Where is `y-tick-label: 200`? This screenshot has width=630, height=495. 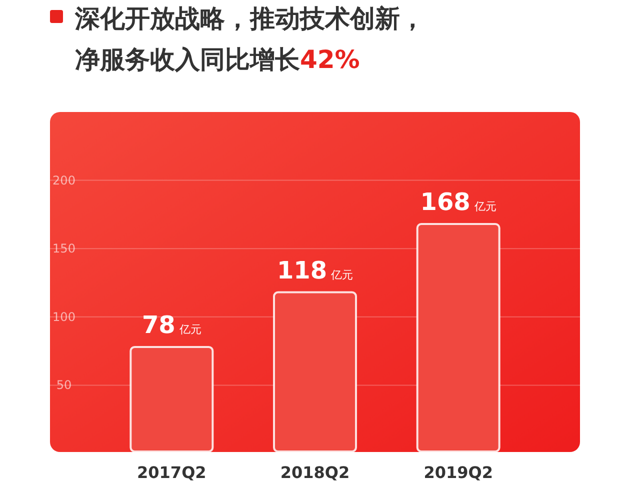
y-tick-label: 200 is located at coordinates (64, 180).